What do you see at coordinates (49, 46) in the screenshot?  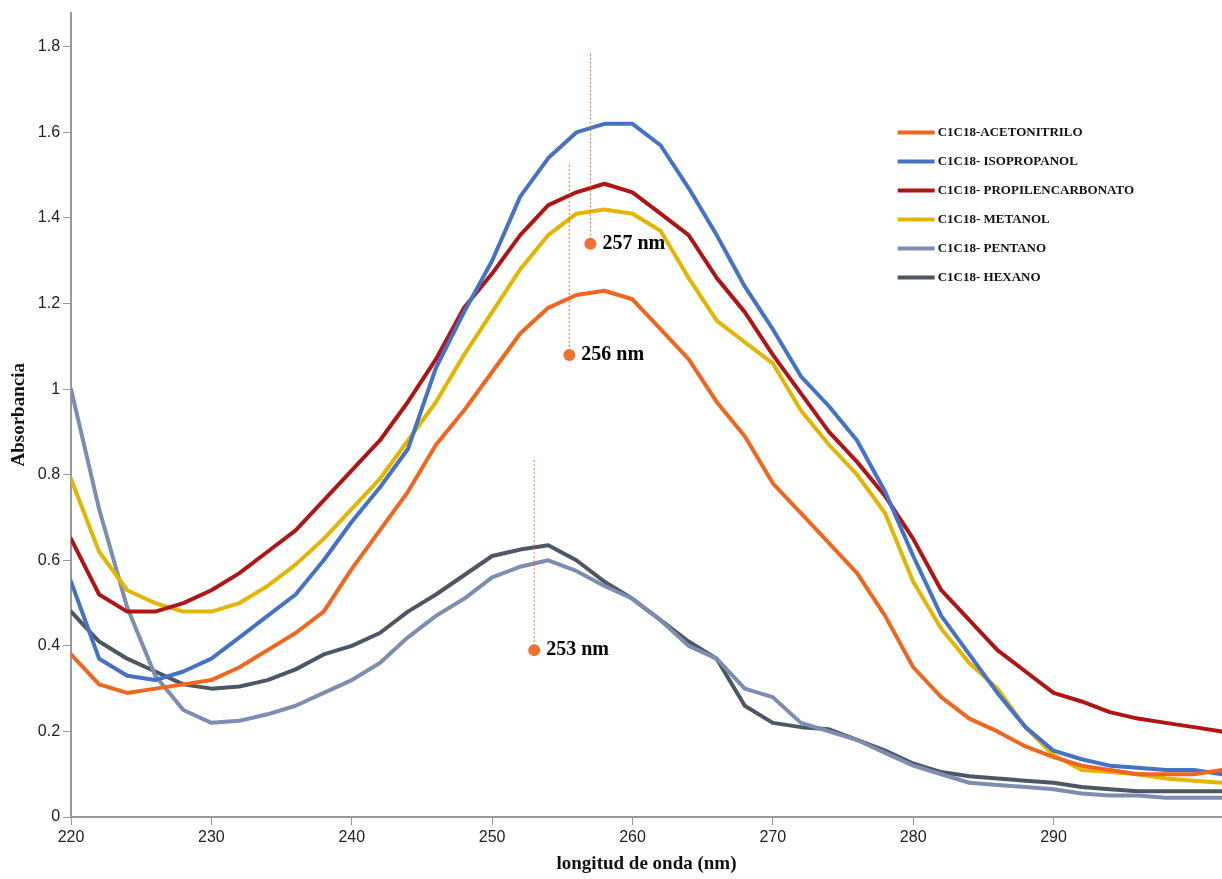 I see `y-tick-label: 1.8` at bounding box center [49, 46].